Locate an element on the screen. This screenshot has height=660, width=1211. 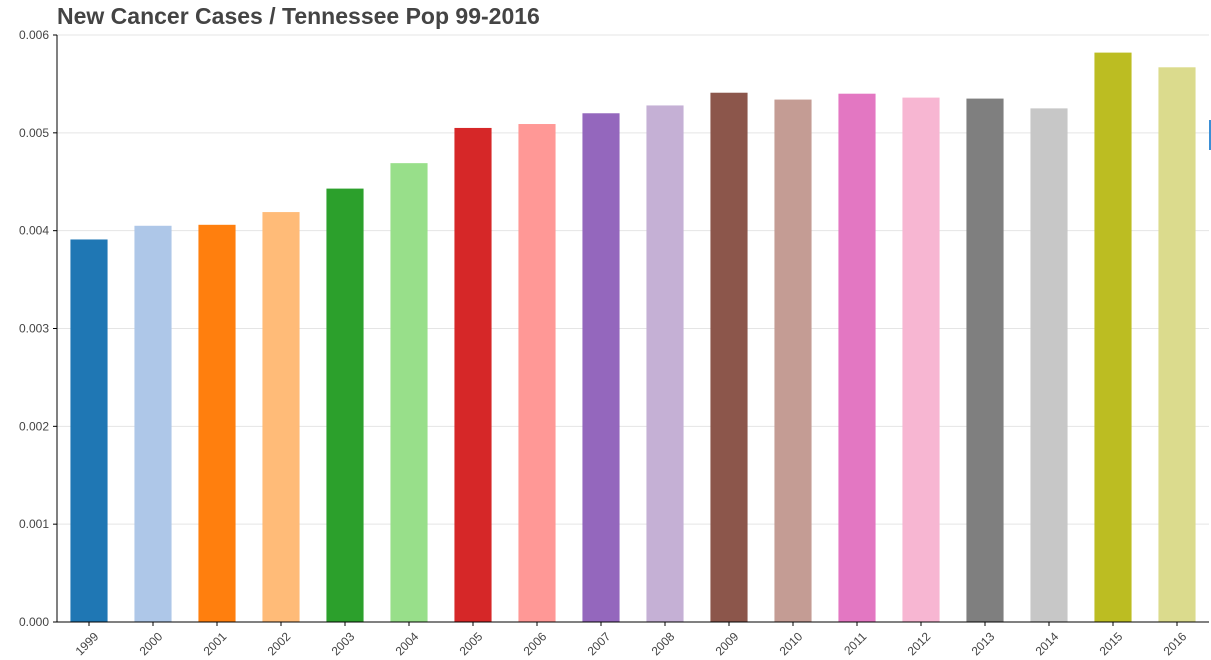
bar-2008 is located at coordinates (665, 363).